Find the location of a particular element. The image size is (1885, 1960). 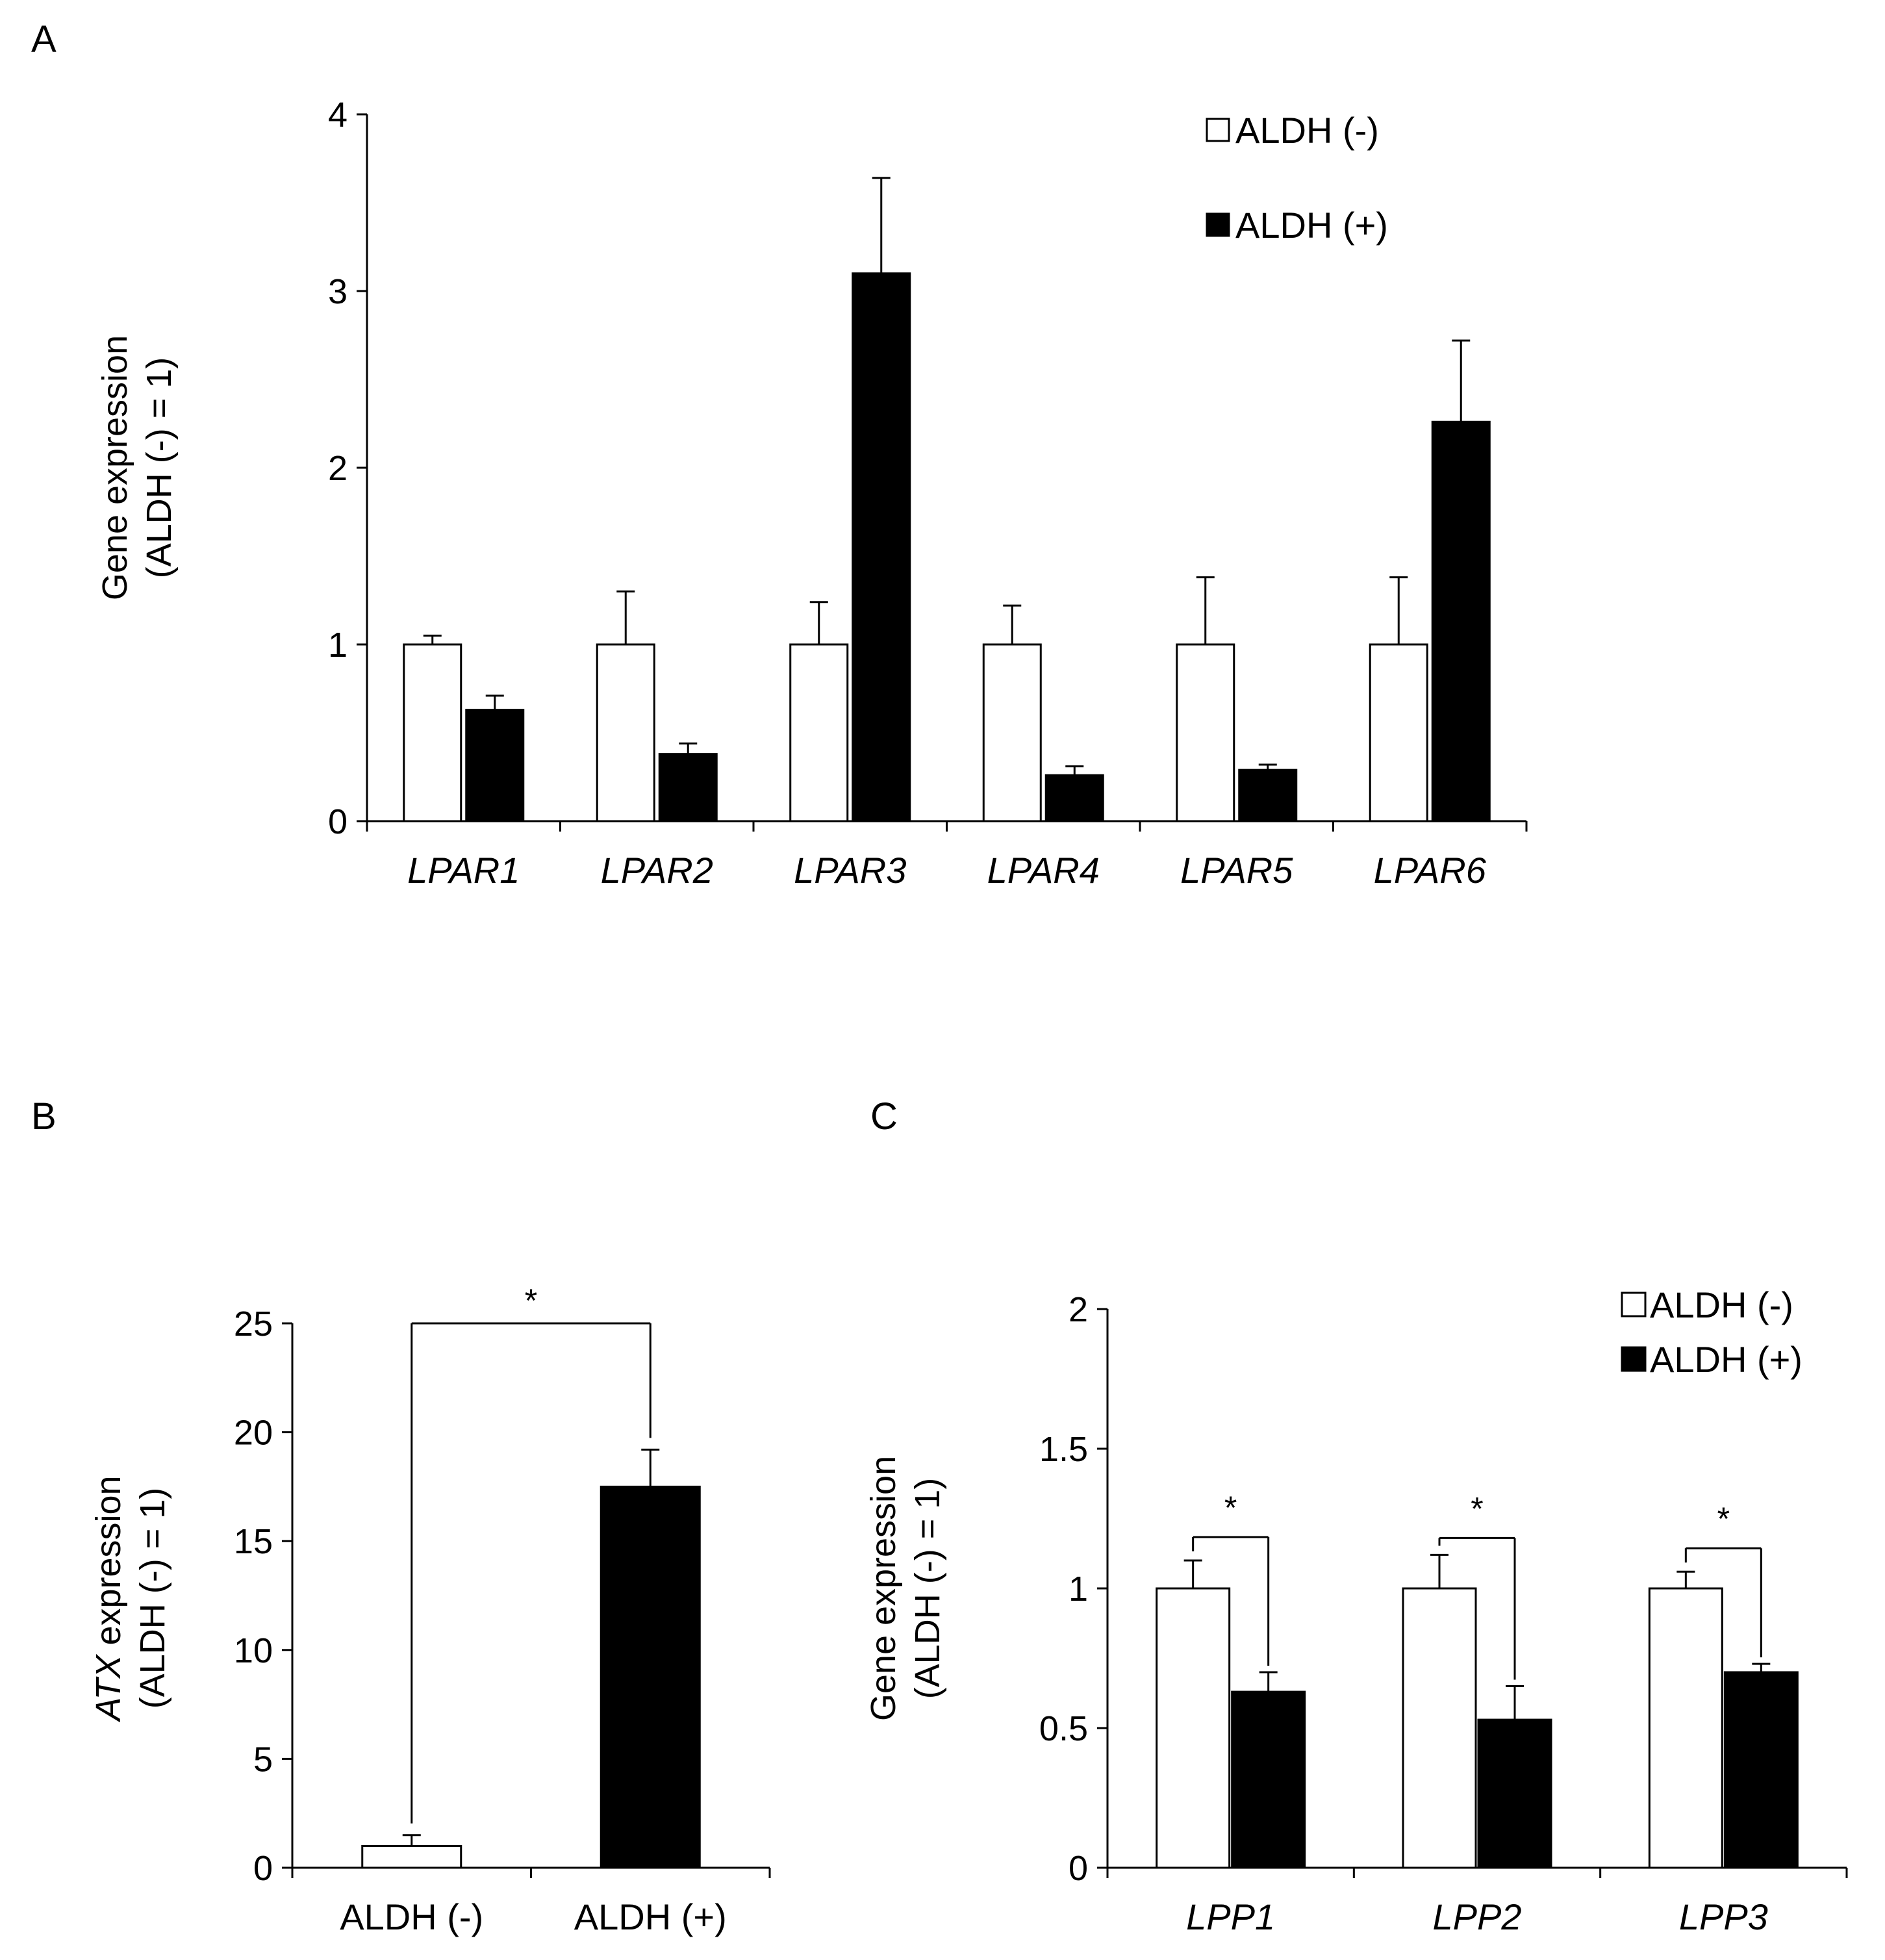

chart-a-x-label: LPAR6 is located at coordinates (1431, 870).